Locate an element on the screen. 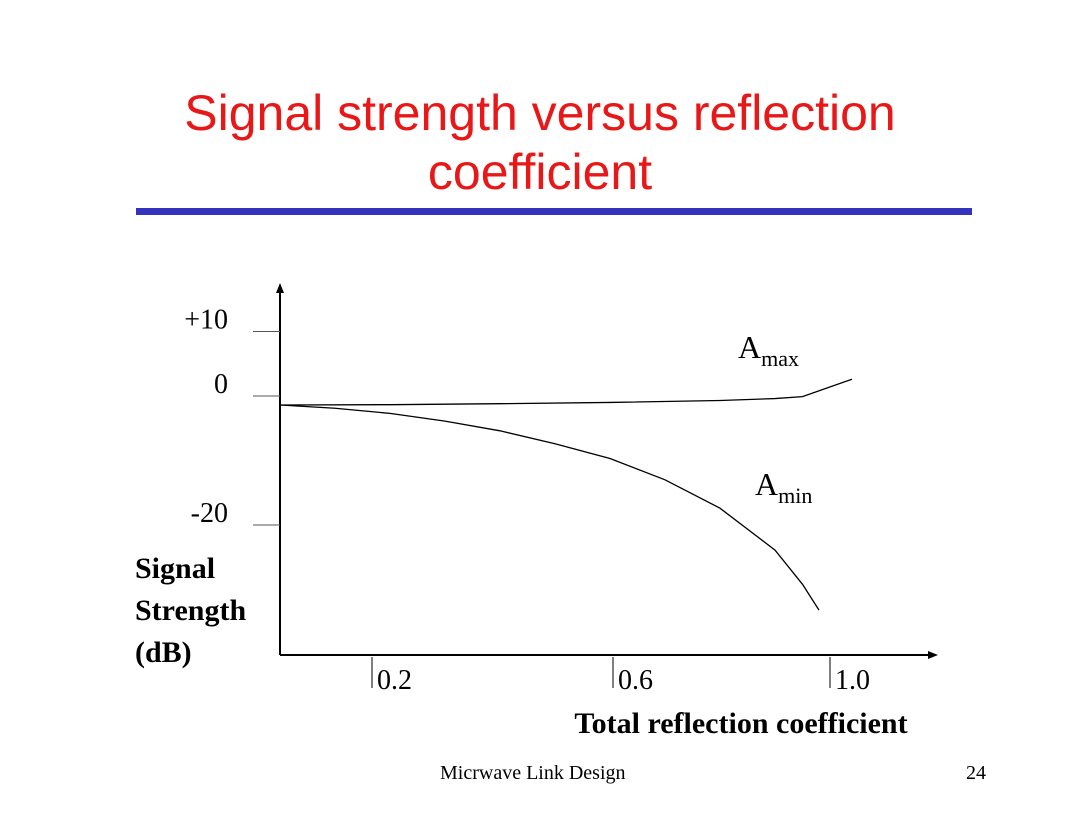 The image size is (1080, 828). series-label-min: Amin is located at coordinates (783, 487).